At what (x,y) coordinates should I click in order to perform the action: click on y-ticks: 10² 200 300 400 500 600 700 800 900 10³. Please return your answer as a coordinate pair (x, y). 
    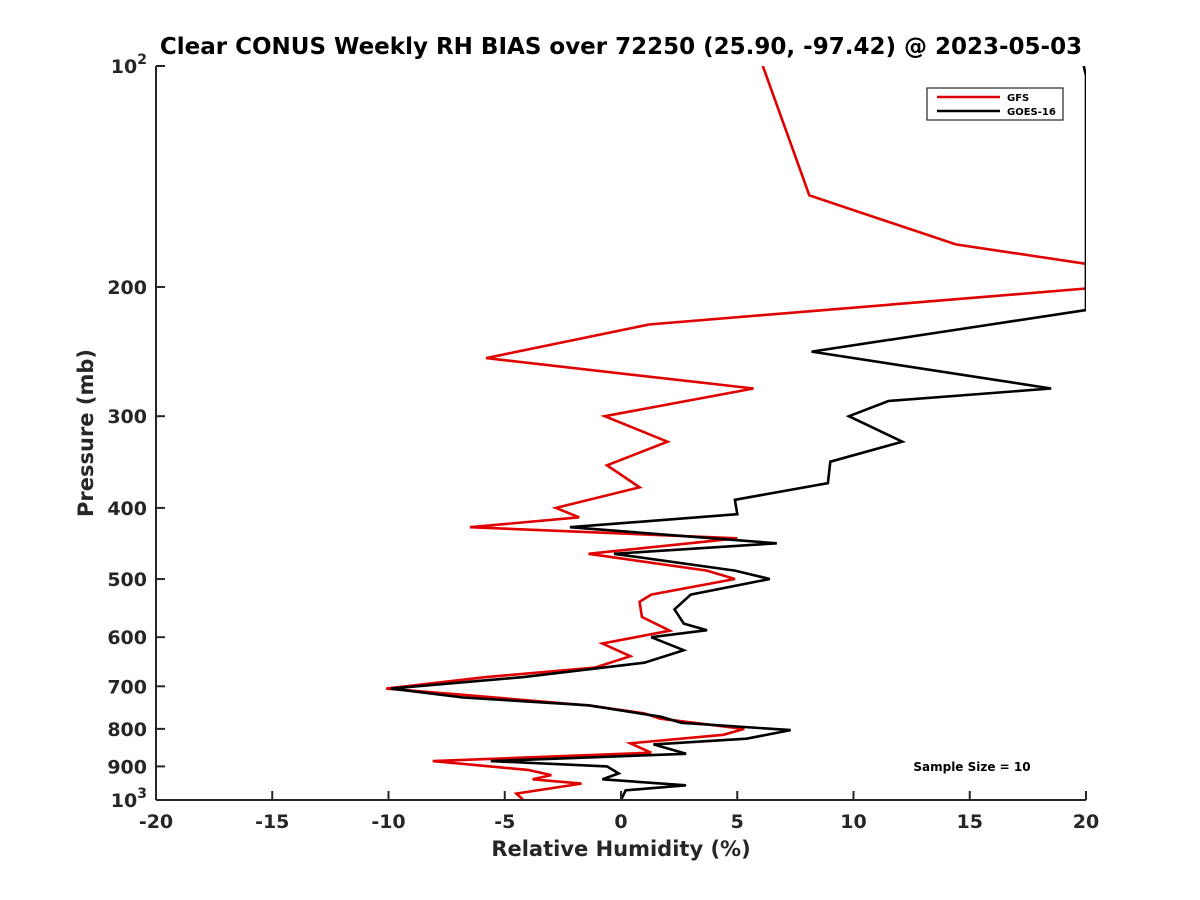
    Looking at the image, I should click on (136, 432).